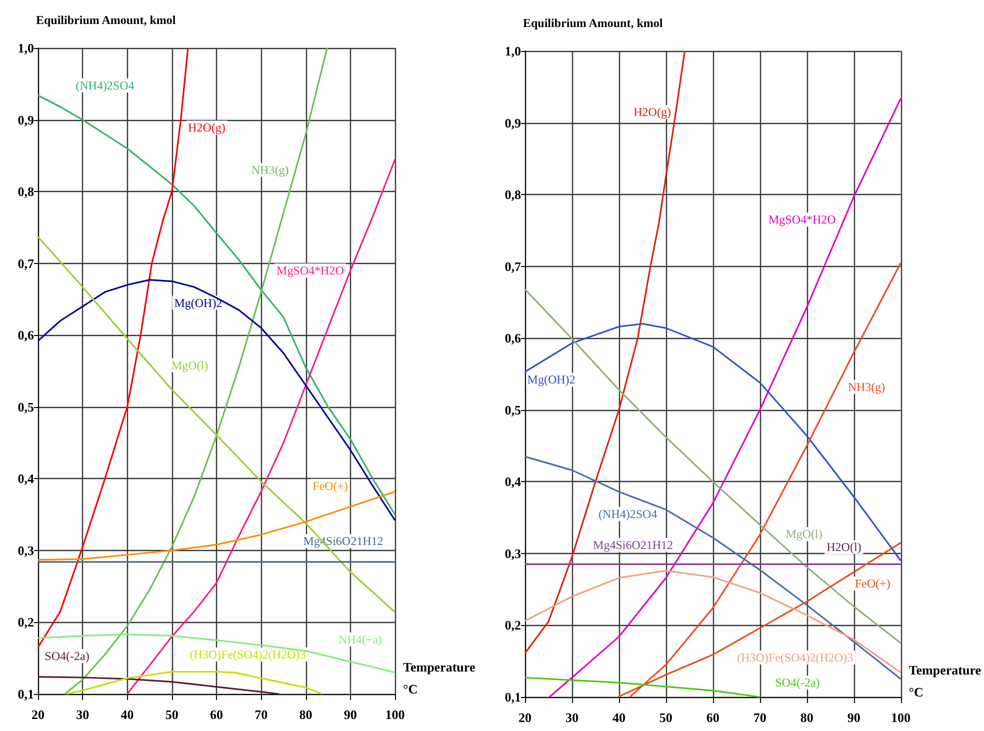  What do you see at coordinates (844, 547) in the screenshot?
I see `legend-label: H2O(l)` at bounding box center [844, 547].